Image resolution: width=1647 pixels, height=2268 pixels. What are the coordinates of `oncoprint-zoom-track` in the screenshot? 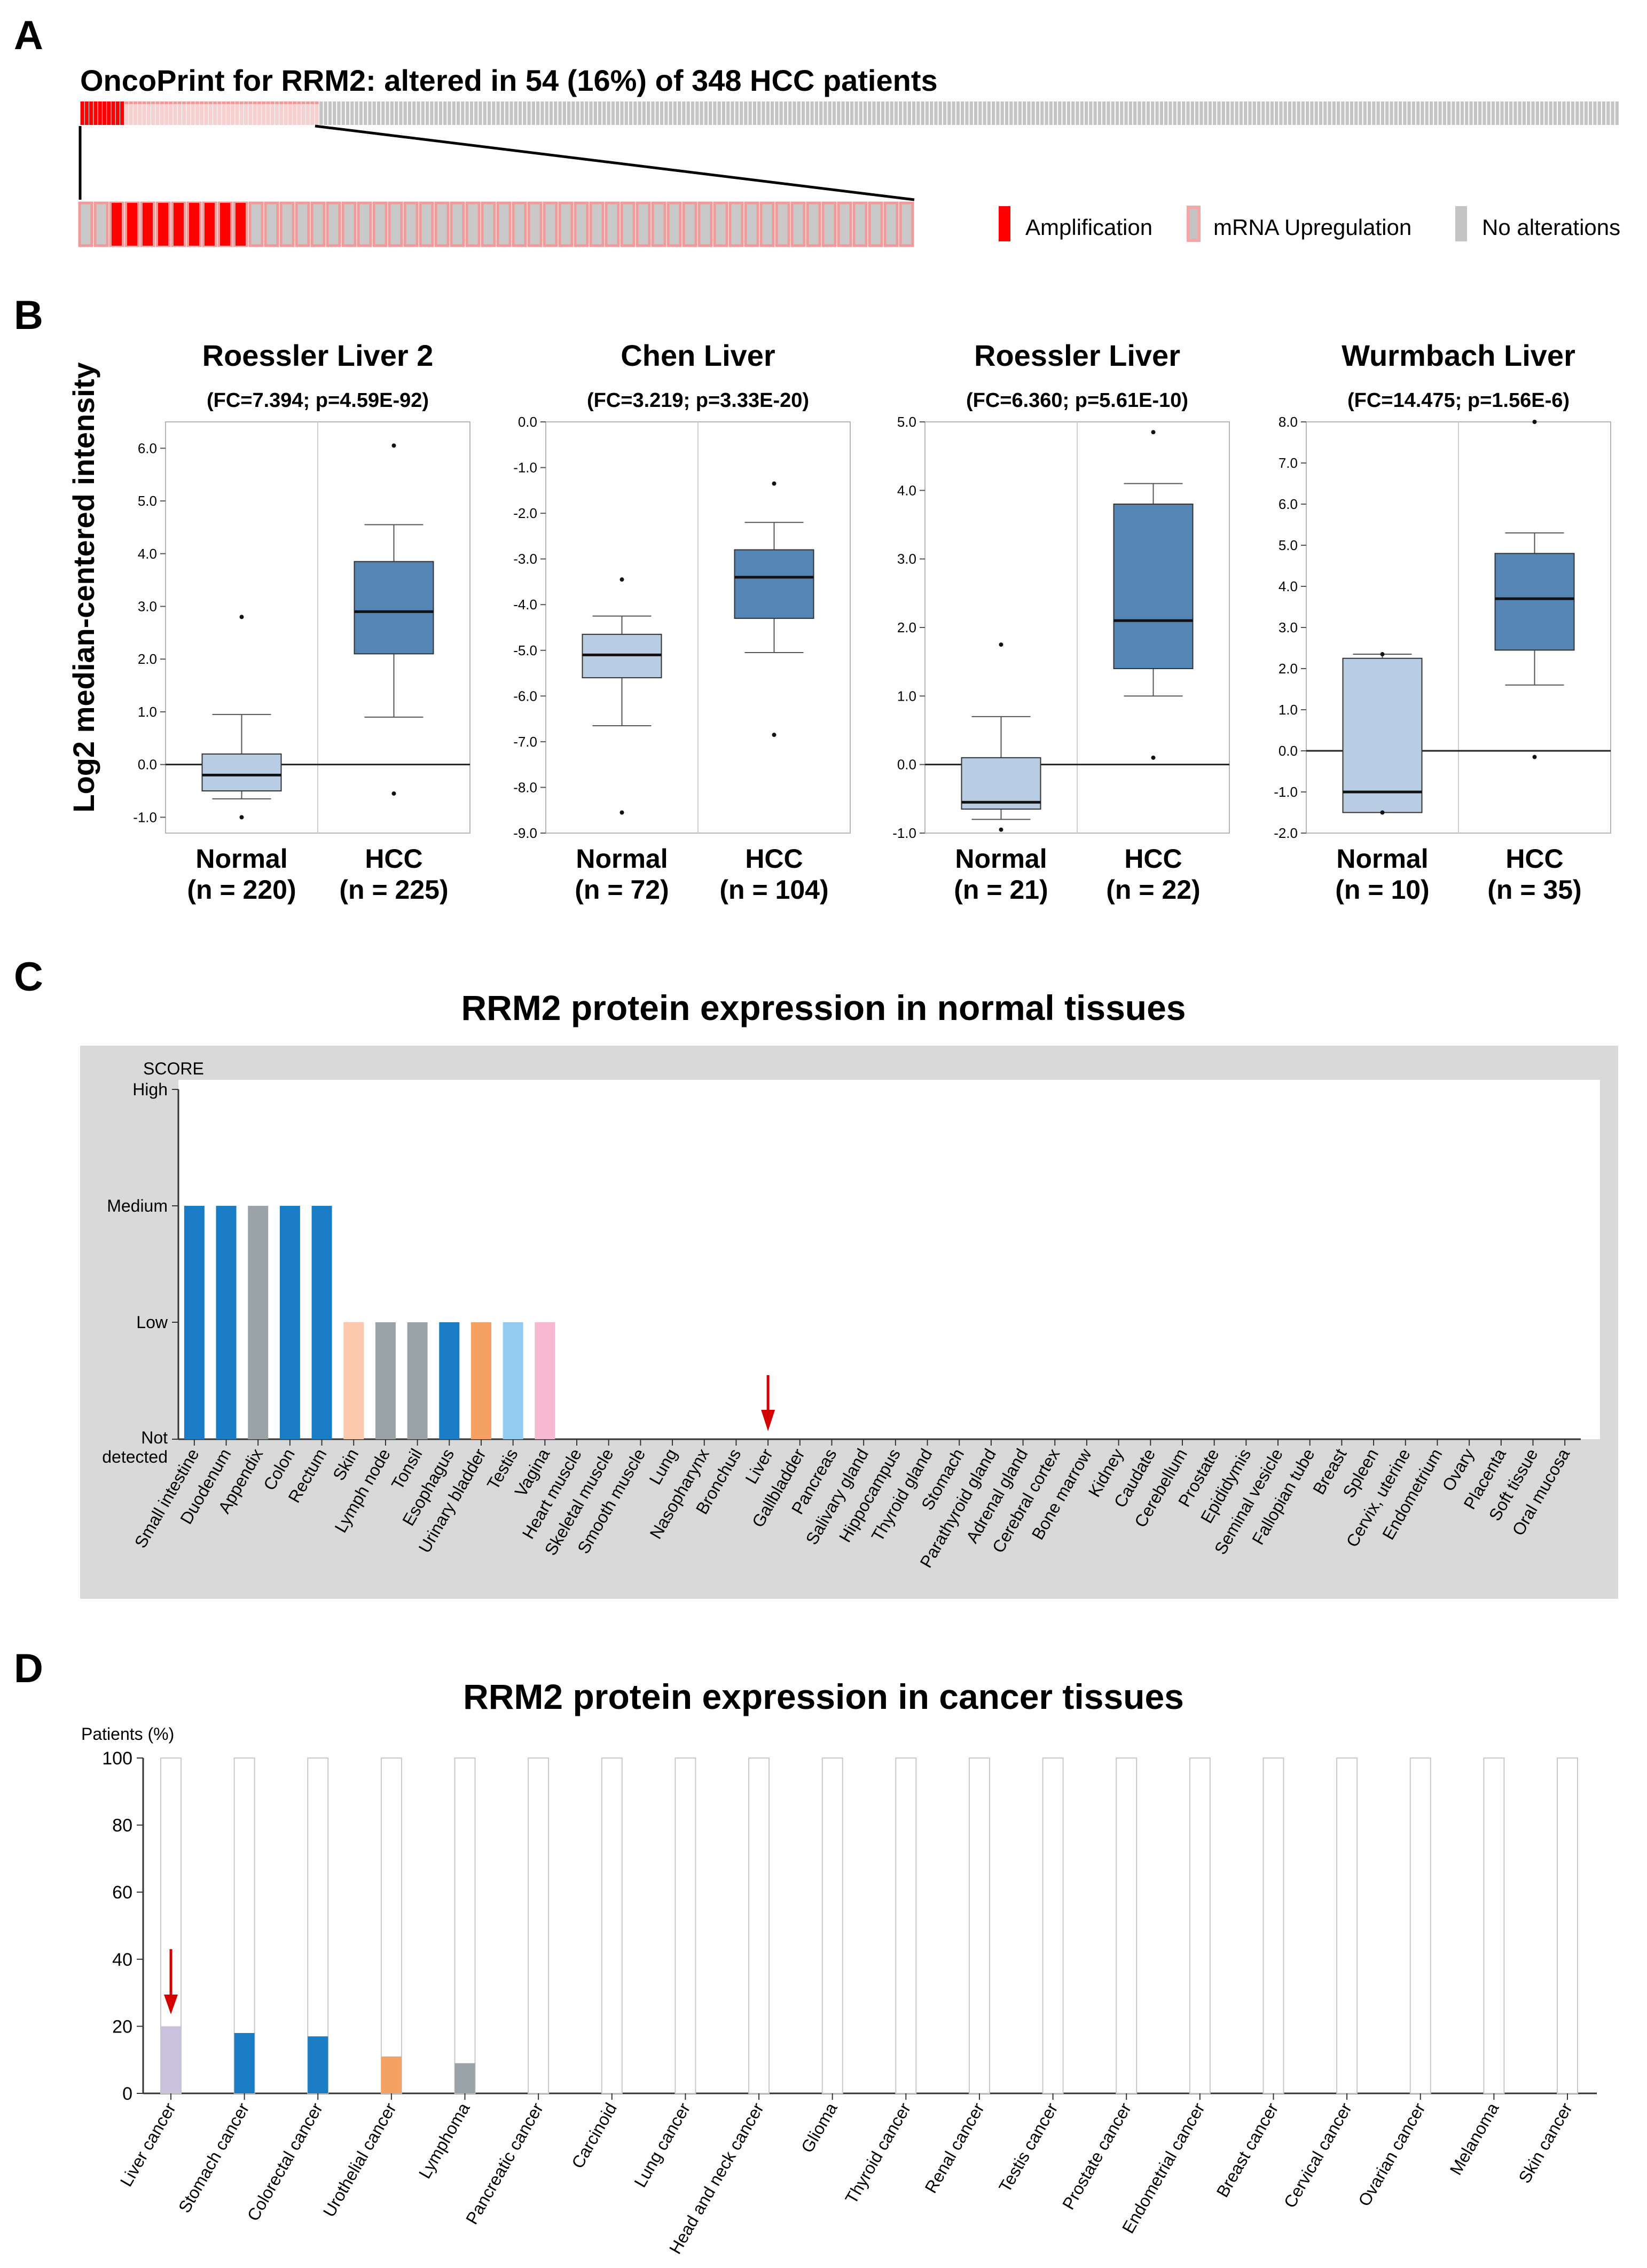 It's located at (496, 224).